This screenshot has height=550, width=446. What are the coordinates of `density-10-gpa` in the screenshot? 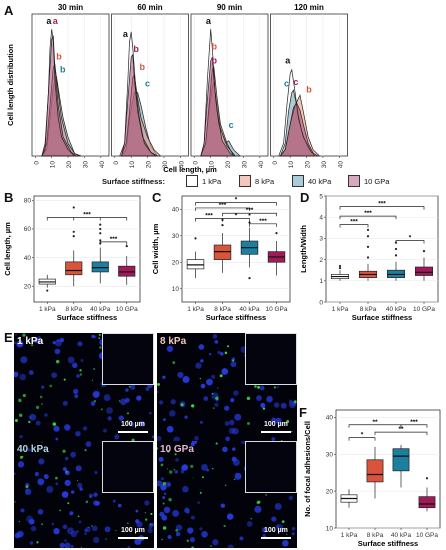 It's located at (59, 96).